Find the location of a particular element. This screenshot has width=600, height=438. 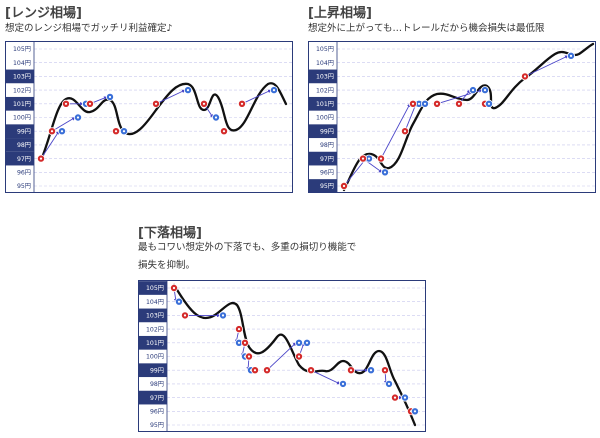

panel-title: [下落相場] is located at coordinates (170, 233).